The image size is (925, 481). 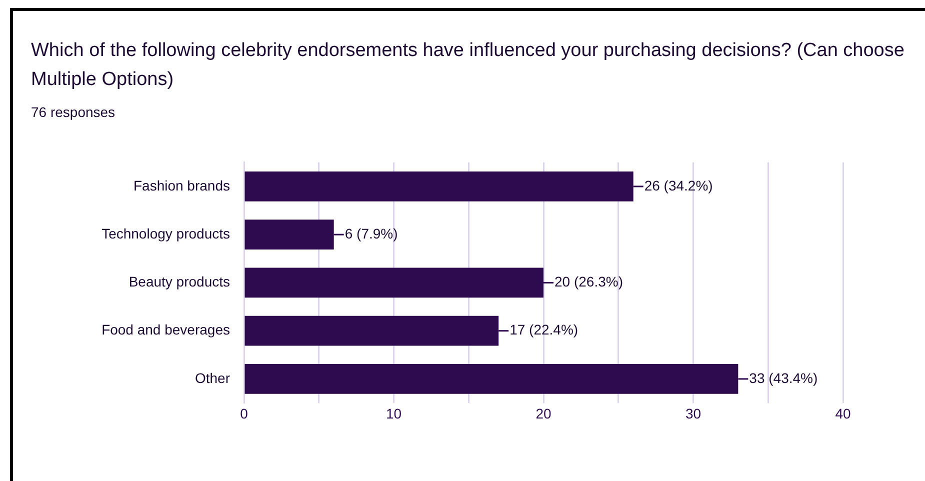 What do you see at coordinates (544, 330) in the screenshot?
I see `data-label: 17 (22.4%)` at bounding box center [544, 330].